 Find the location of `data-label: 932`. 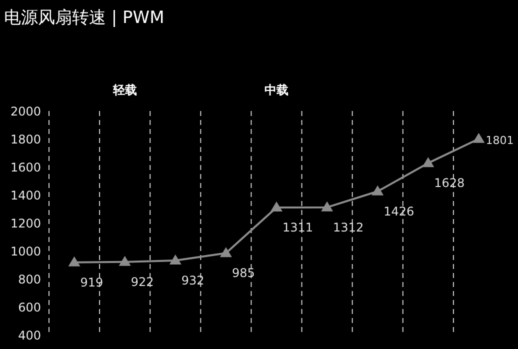

data-label: 932 is located at coordinates (192, 281).